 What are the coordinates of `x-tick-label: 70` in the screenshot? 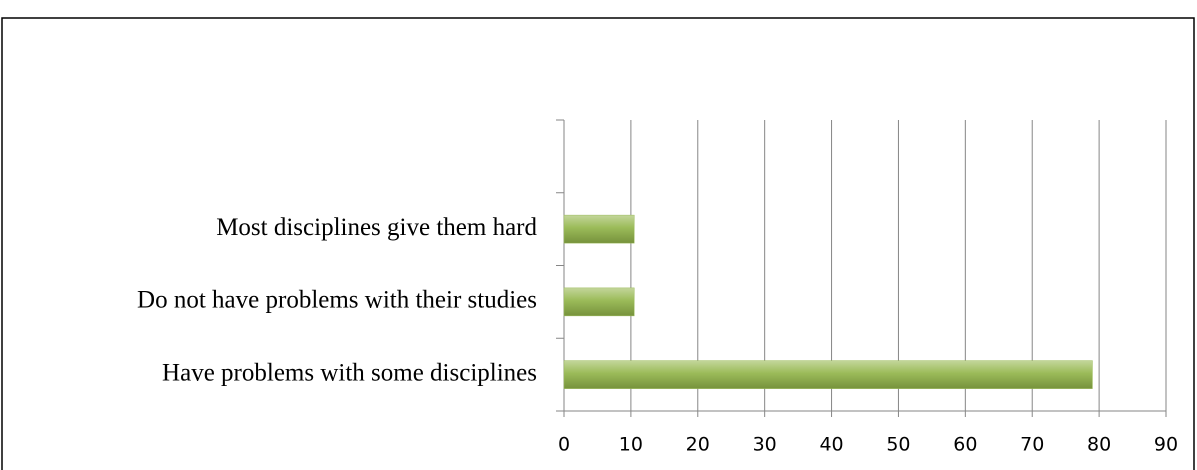 It's located at (1032, 445).